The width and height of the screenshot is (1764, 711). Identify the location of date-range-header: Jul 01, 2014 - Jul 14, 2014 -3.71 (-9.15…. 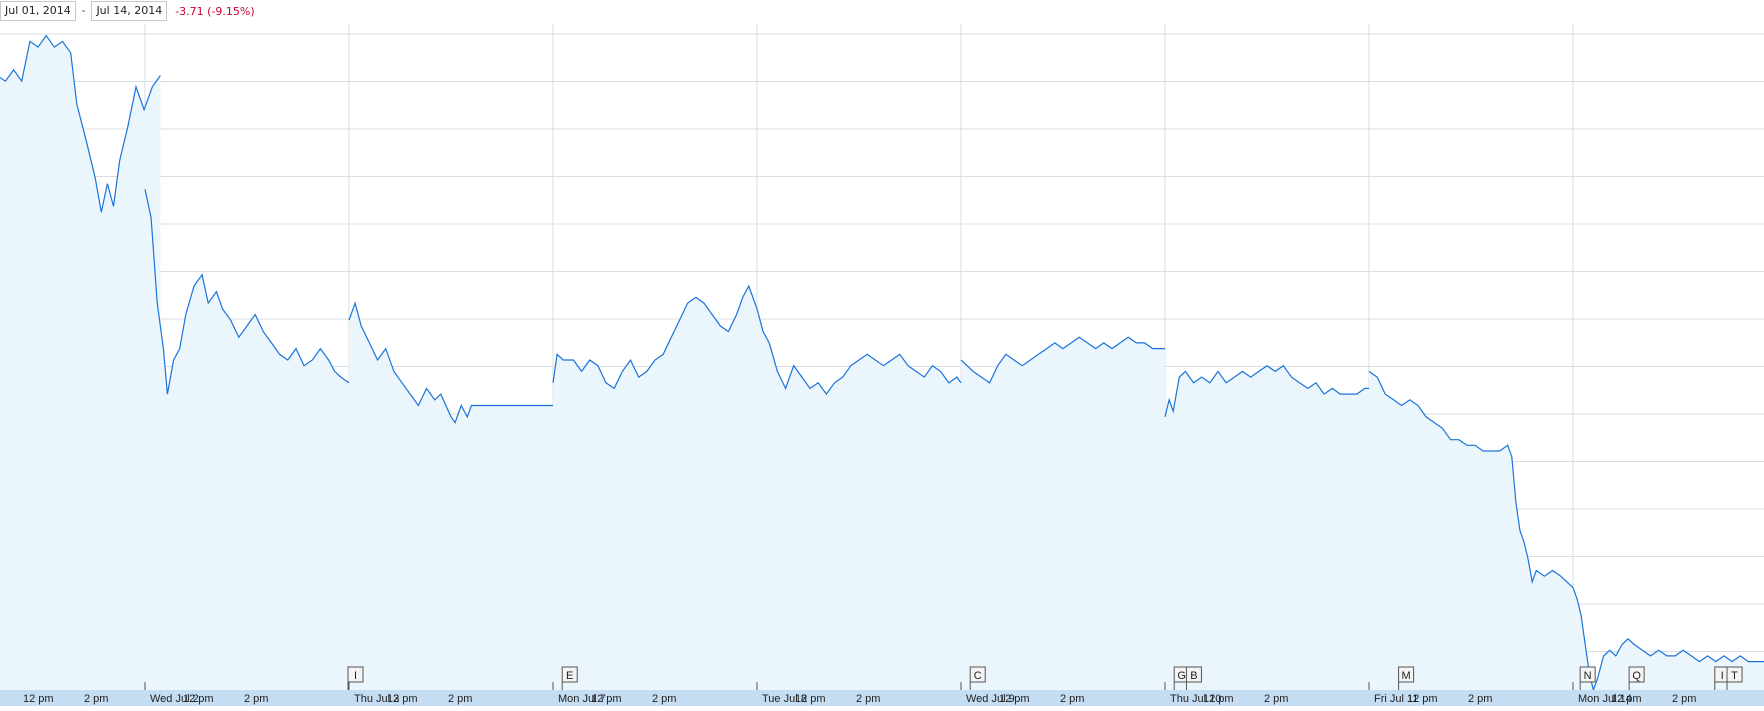
(882, 11).